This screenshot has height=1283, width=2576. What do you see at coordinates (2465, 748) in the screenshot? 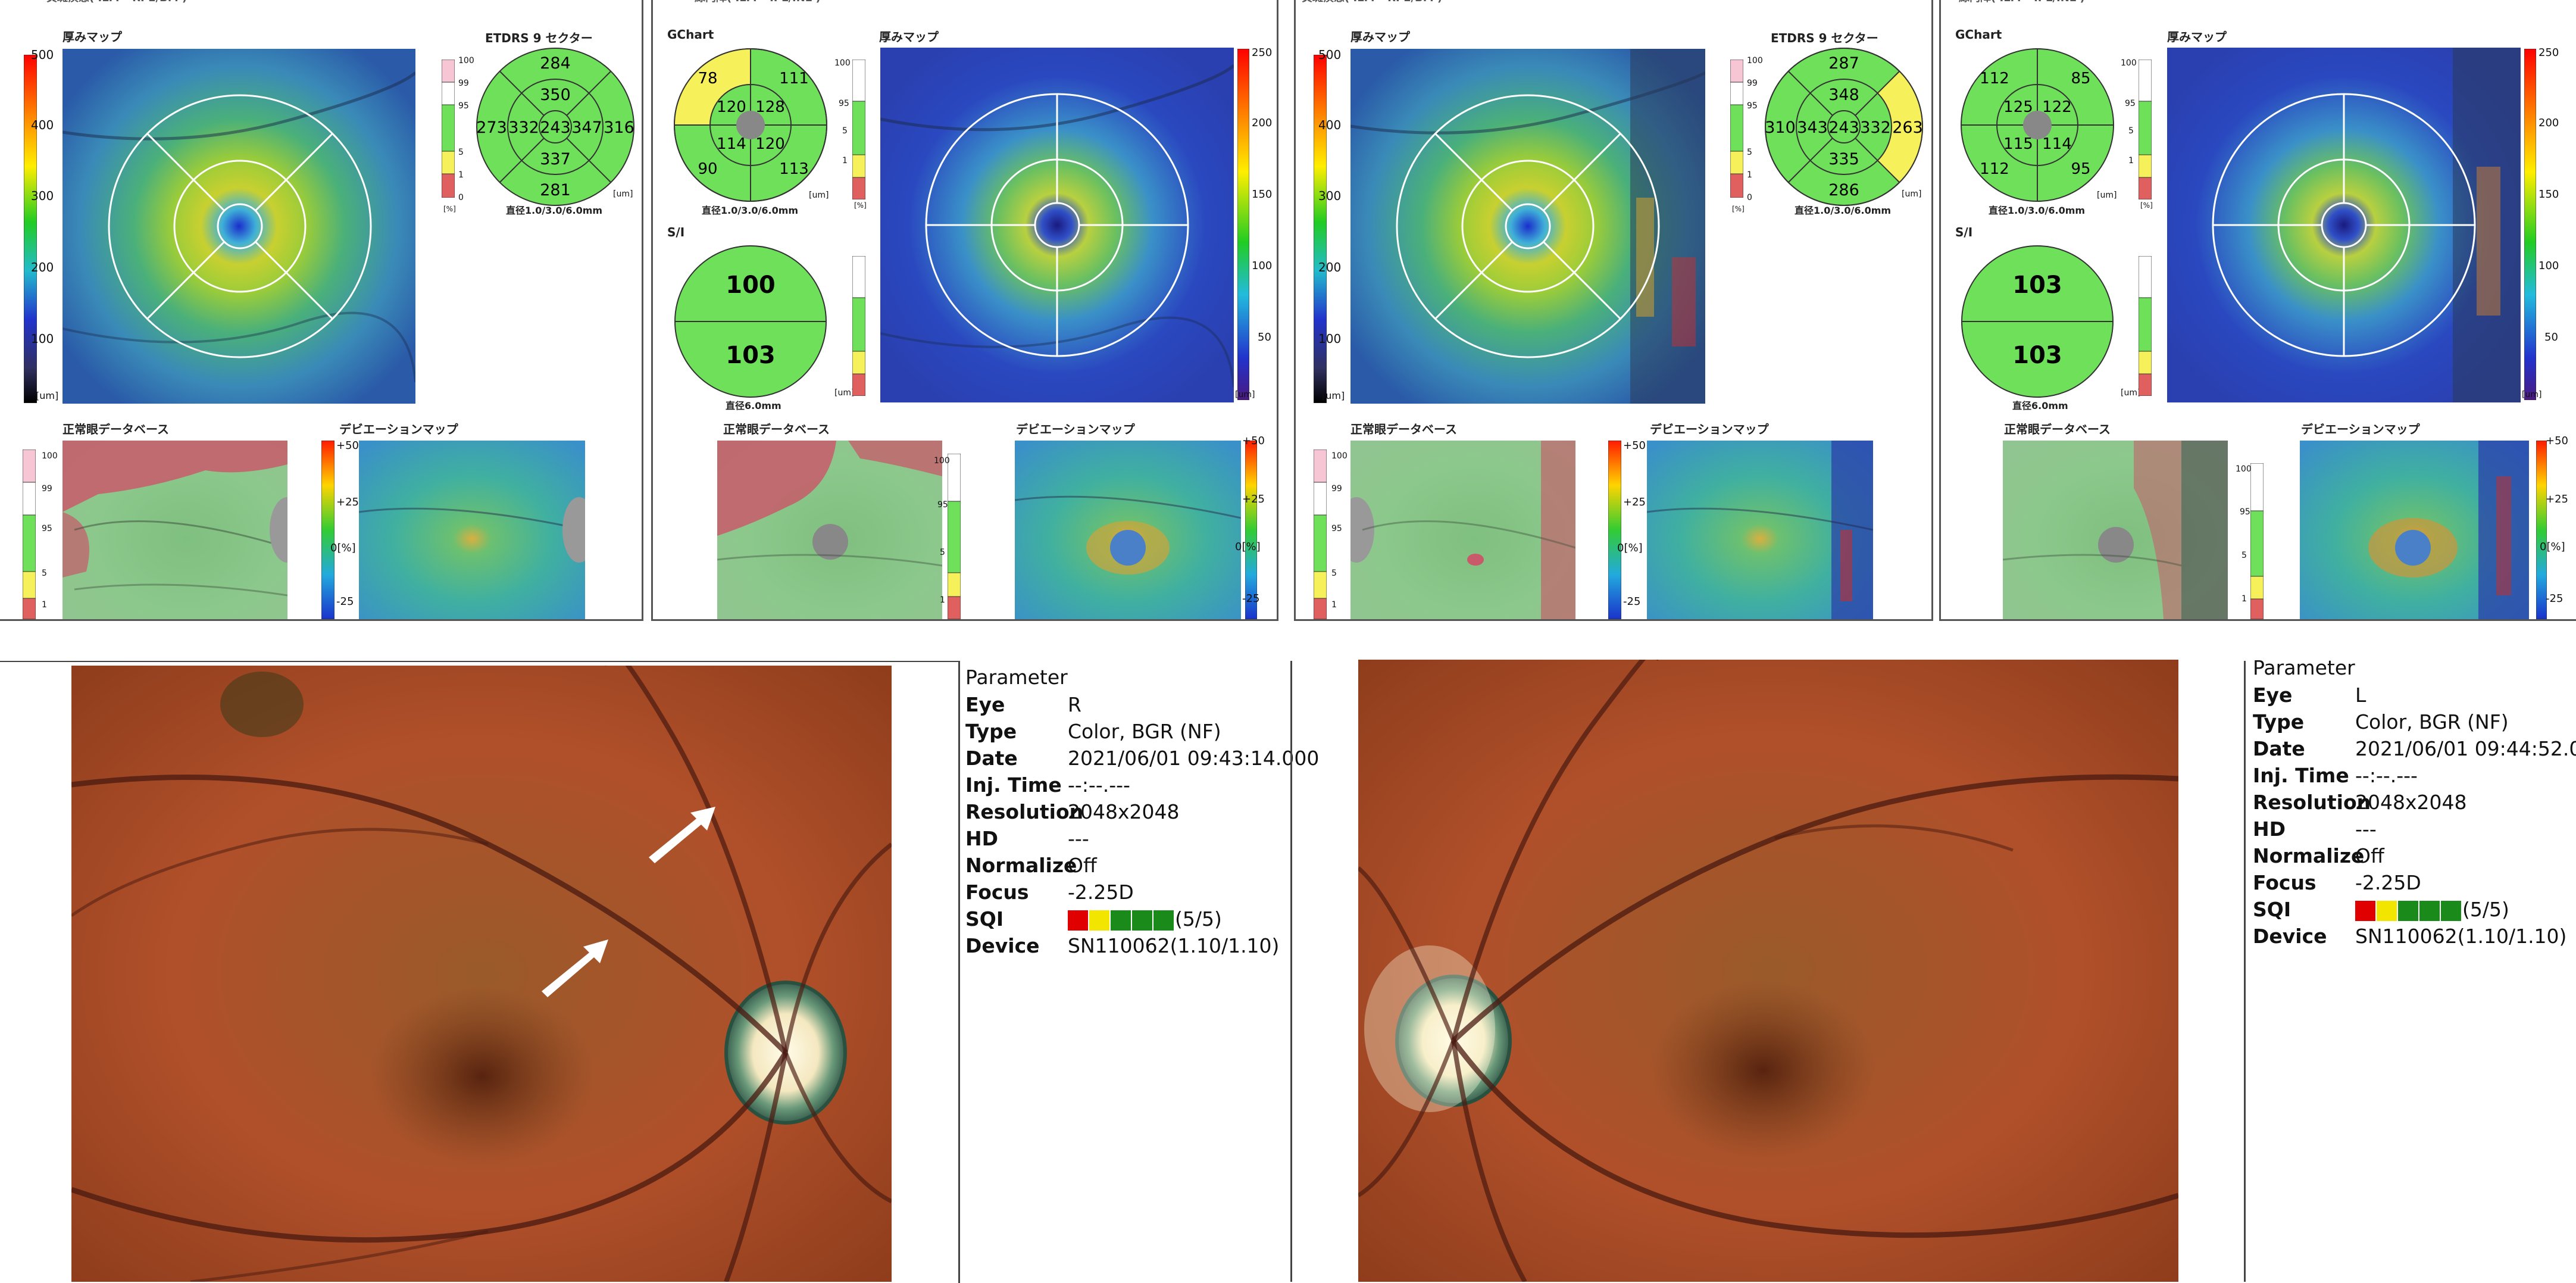
I see `param-value: 2021/06/01 09:44:52.000` at bounding box center [2465, 748].